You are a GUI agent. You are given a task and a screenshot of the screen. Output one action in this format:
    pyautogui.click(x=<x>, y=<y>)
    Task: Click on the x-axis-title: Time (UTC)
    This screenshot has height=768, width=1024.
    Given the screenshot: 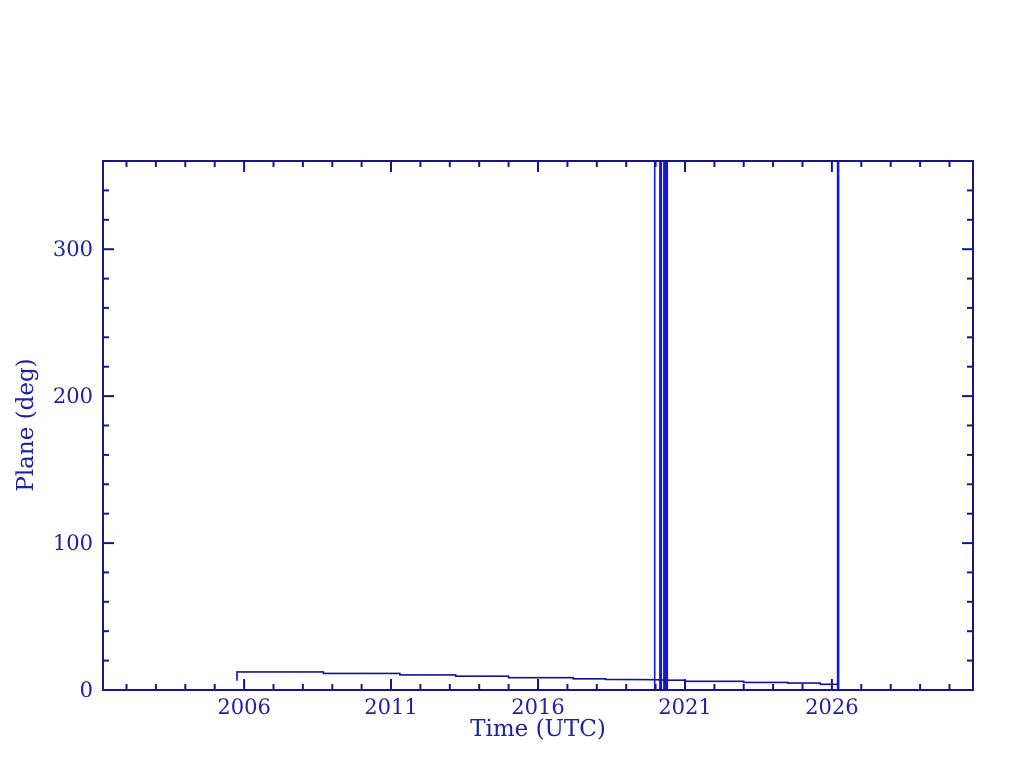 What is the action you would take?
    pyautogui.click(x=538, y=729)
    